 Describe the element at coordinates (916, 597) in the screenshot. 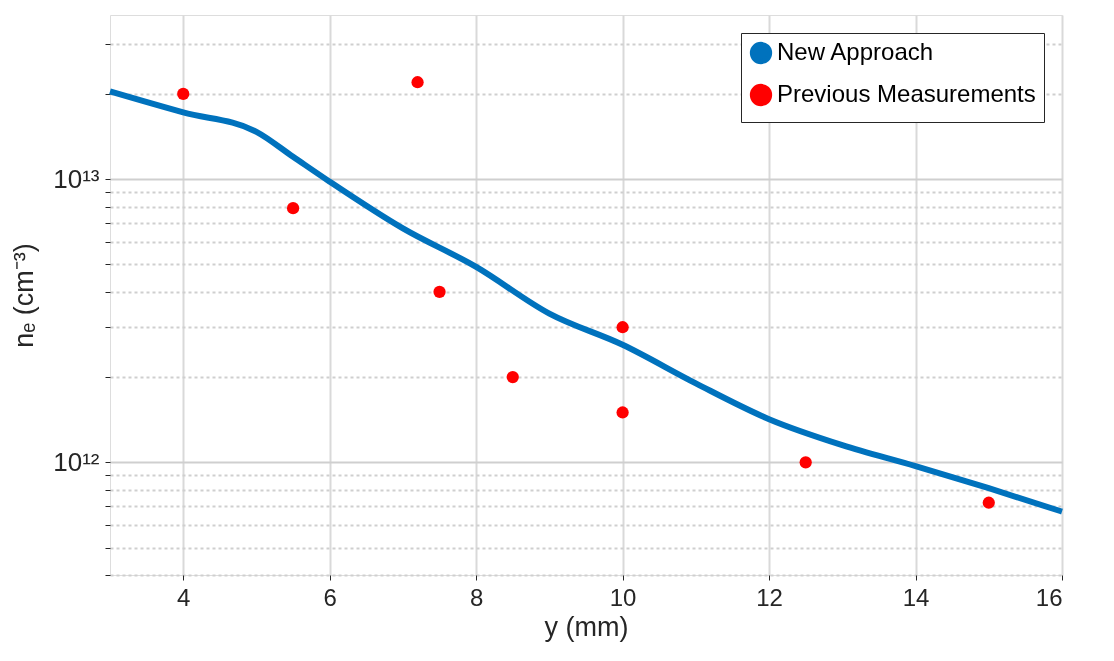

I see `x-tick-label: 14` at that location.